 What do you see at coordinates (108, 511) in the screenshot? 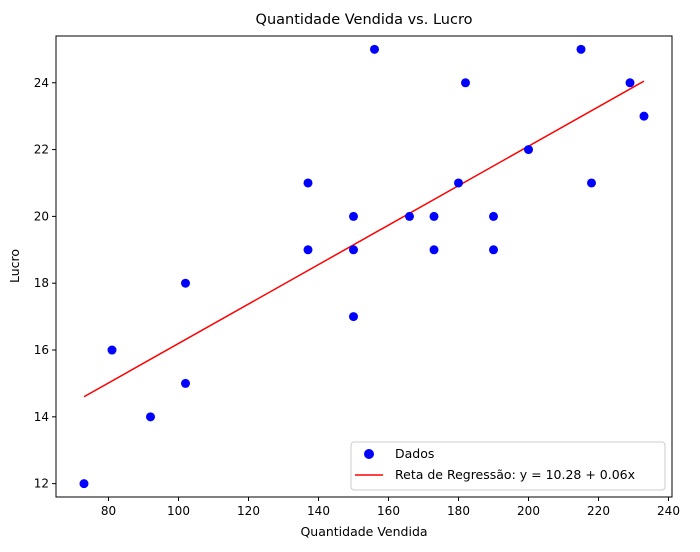
I see `x-tick-label: 80` at bounding box center [108, 511].